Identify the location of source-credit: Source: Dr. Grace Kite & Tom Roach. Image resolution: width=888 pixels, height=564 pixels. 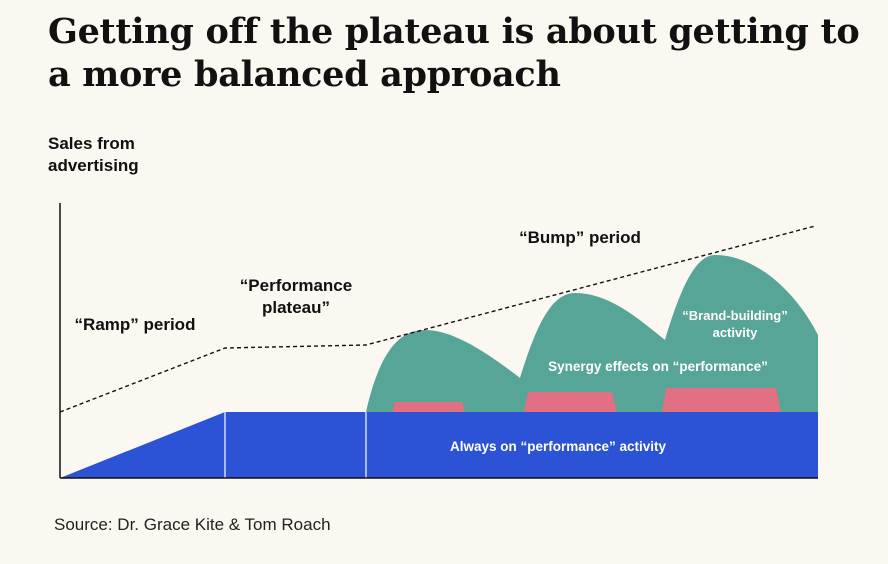
(192, 524).